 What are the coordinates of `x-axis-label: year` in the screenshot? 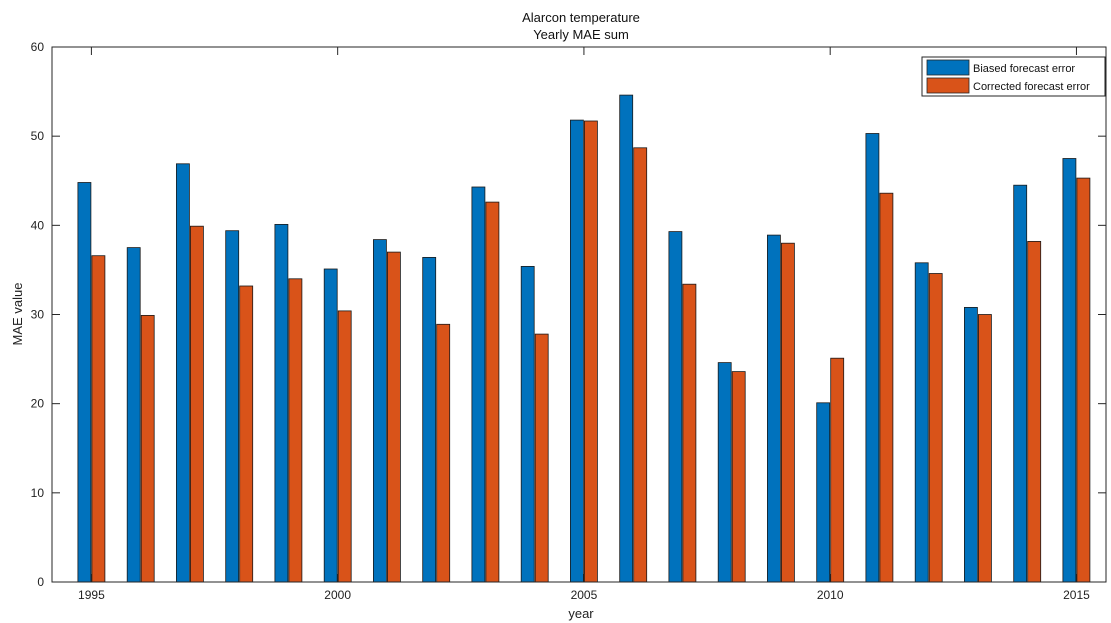 It's located at (581, 613).